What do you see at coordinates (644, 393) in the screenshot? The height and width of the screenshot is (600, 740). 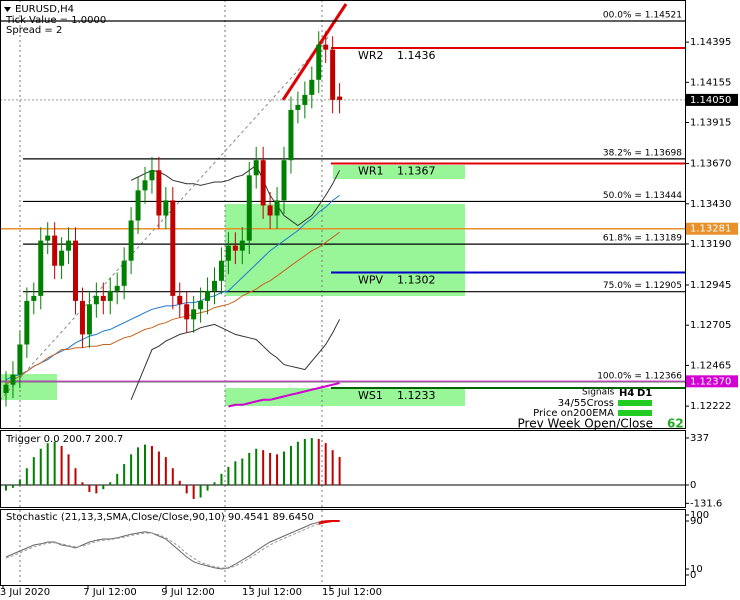 I see `signals-d1: D1` at bounding box center [644, 393].